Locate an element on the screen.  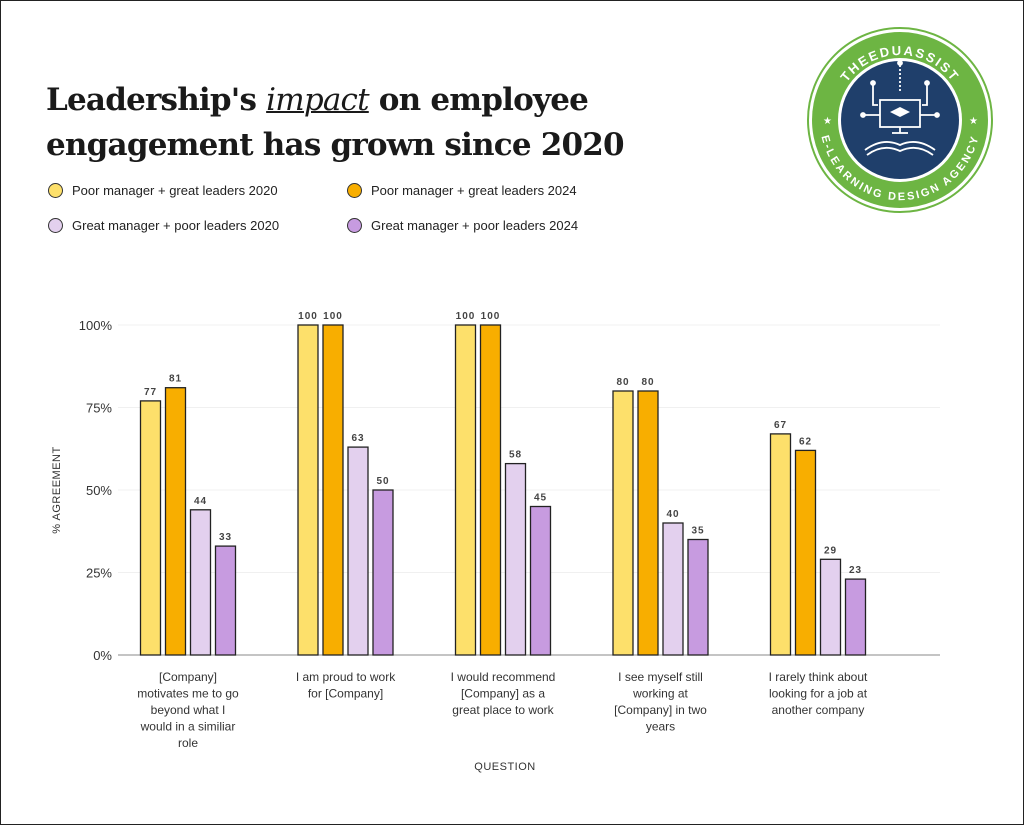
legend-label: Poor manager + great leaders 2020 is located at coordinates (175, 190).